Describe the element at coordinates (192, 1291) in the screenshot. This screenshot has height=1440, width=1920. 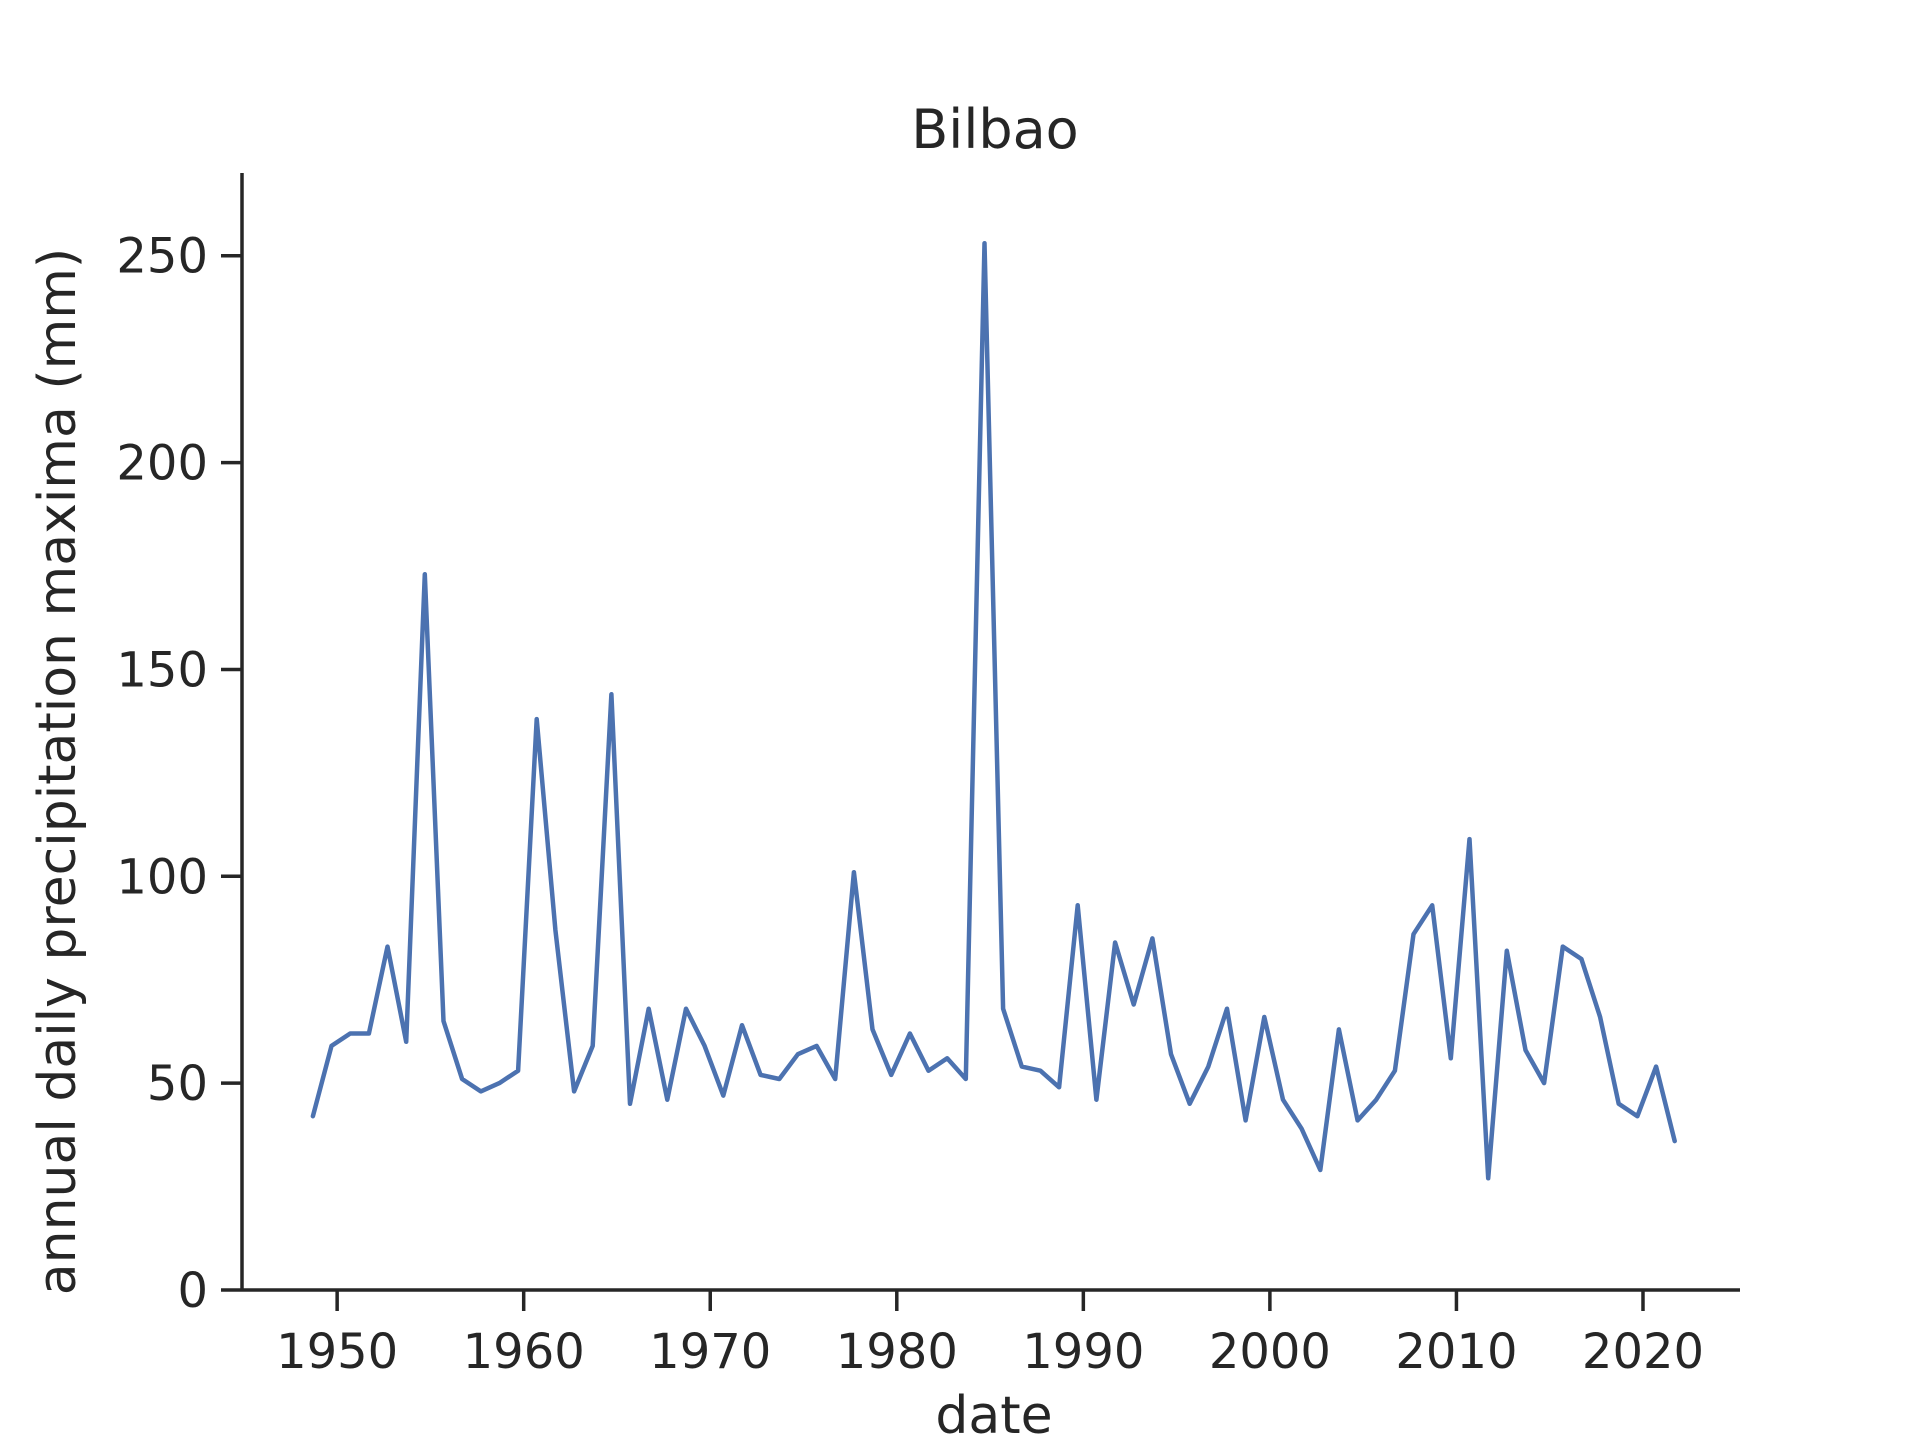
I see `y-tick-label: 0` at that location.